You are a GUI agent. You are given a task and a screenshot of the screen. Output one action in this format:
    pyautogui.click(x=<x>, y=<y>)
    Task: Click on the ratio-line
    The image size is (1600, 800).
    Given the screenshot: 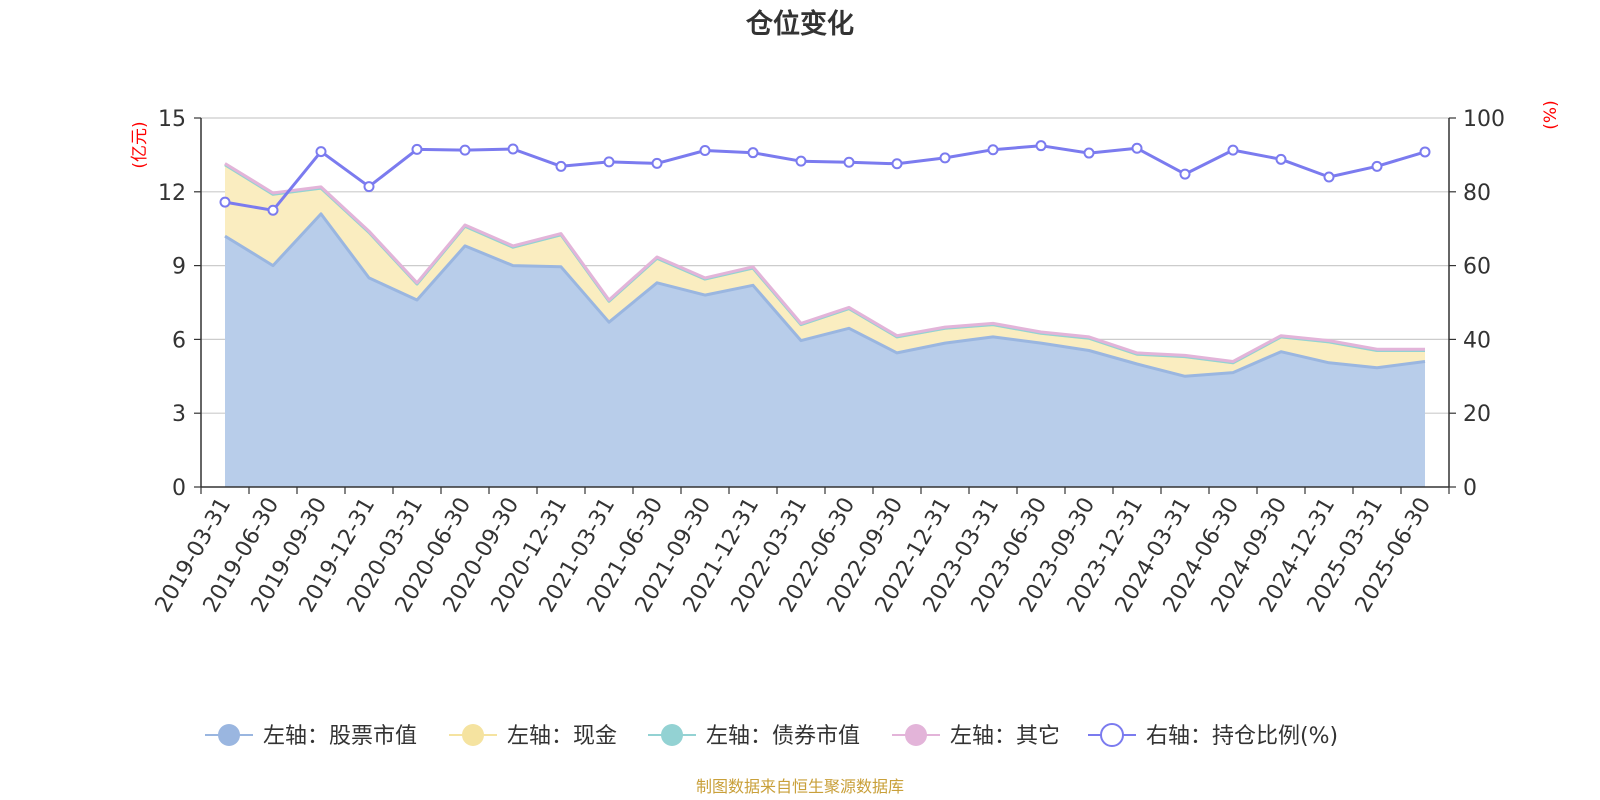 What is the action you would take?
    pyautogui.click(x=825, y=178)
    